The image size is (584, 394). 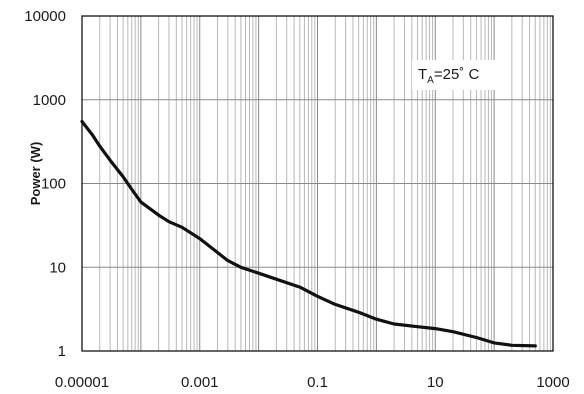 I want to click on x-tick-label: 10, so click(x=435, y=382).